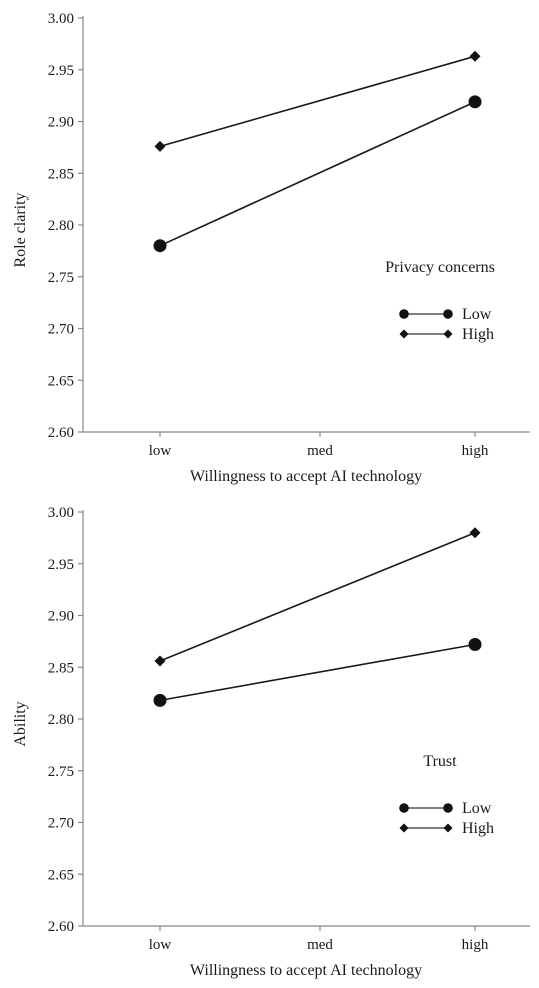 The width and height of the screenshot is (539, 988). Describe the element at coordinates (440, 761) in the screenshot. I see `legend-title: Trust` at that location.